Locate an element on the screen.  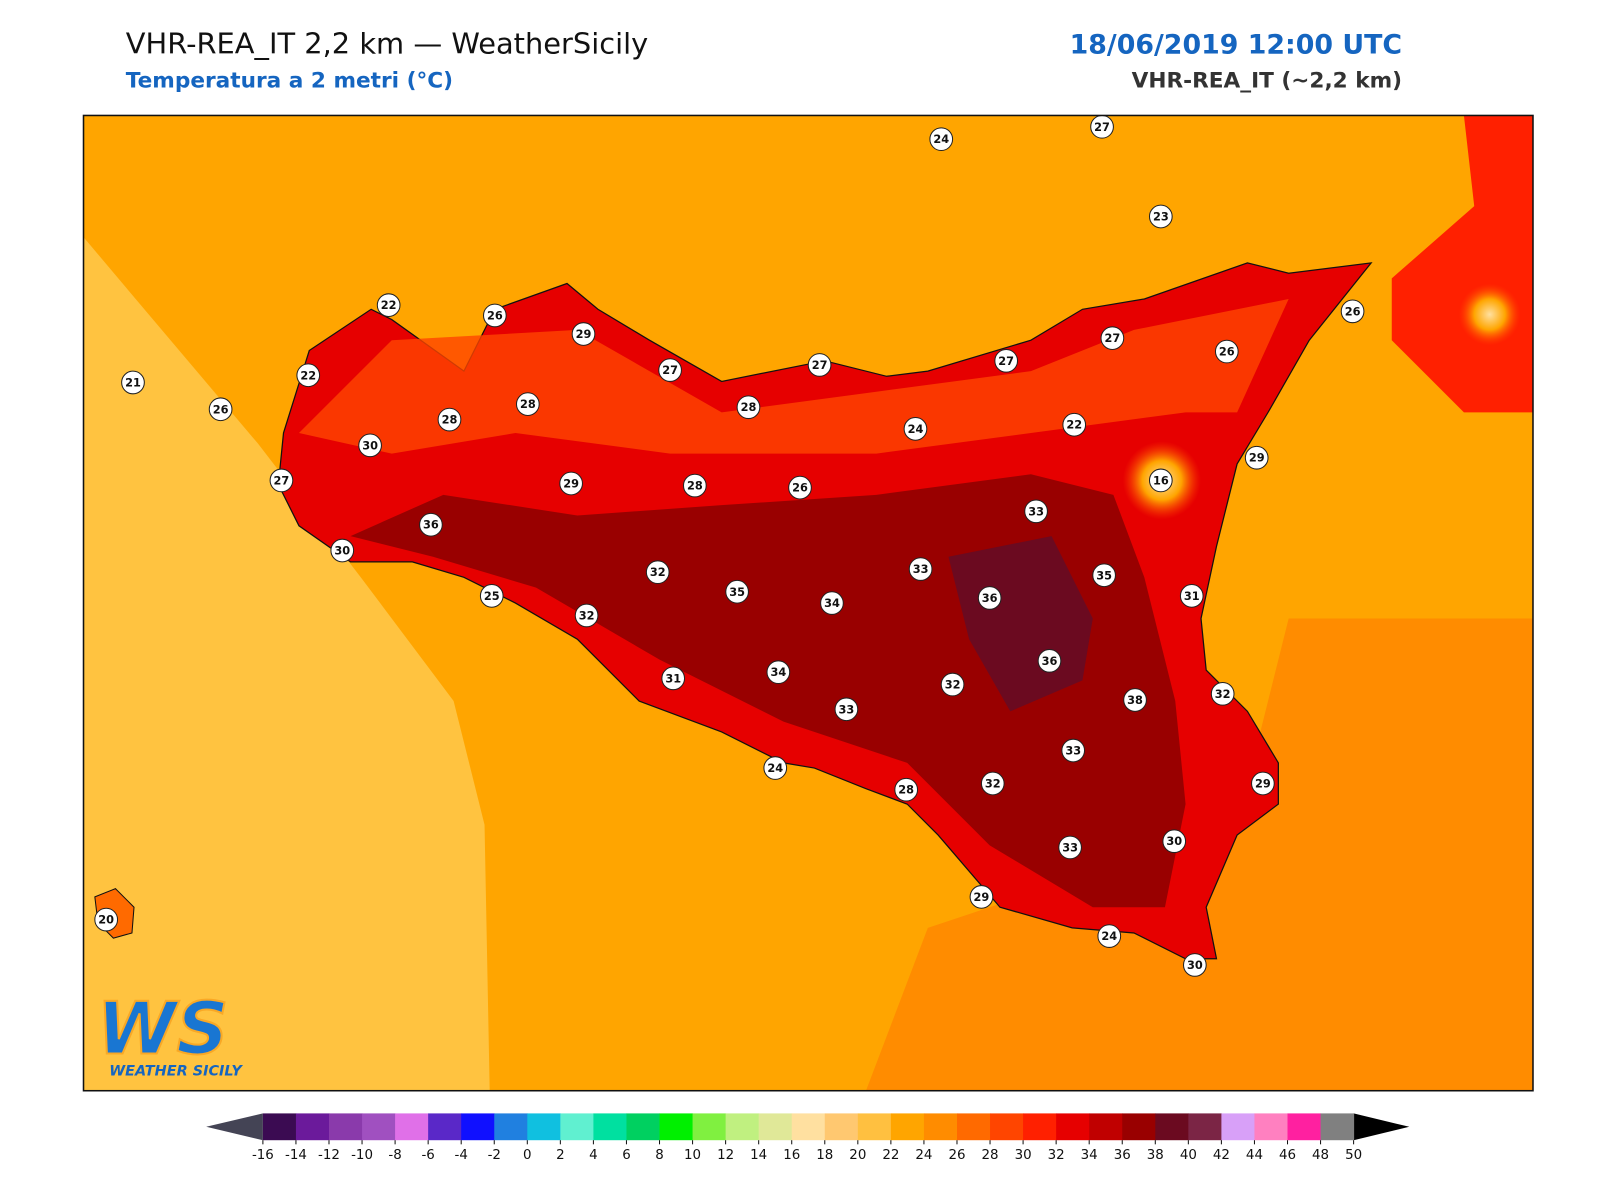
station-value: 27 is located at coordinates (282, 480).